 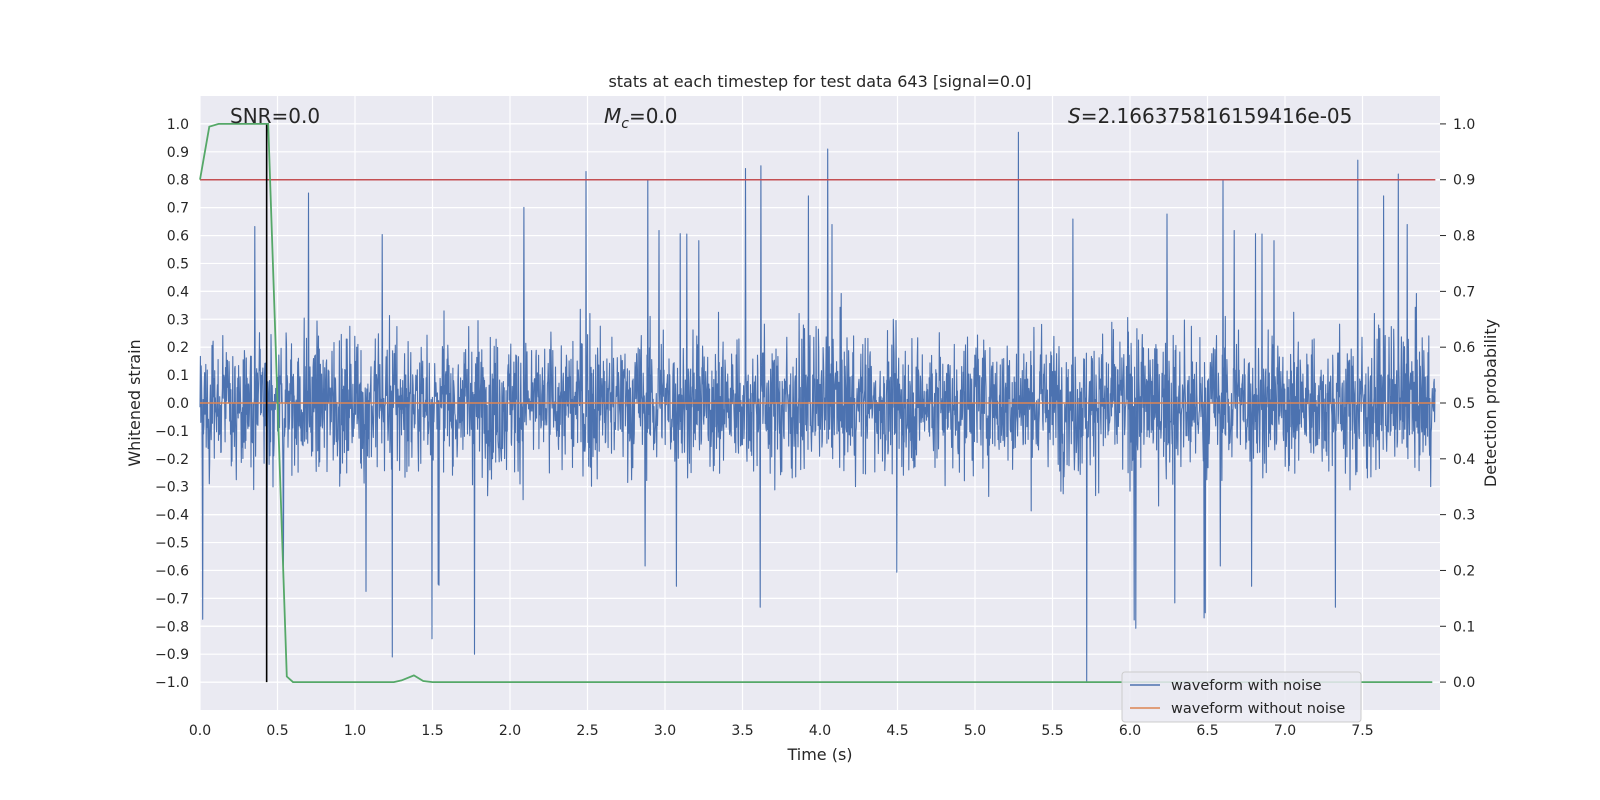 What do you see at coordinates (172, 432) in the screenshot?
I see `y-tick-label: −0.1` at bounding box center [172, 432].